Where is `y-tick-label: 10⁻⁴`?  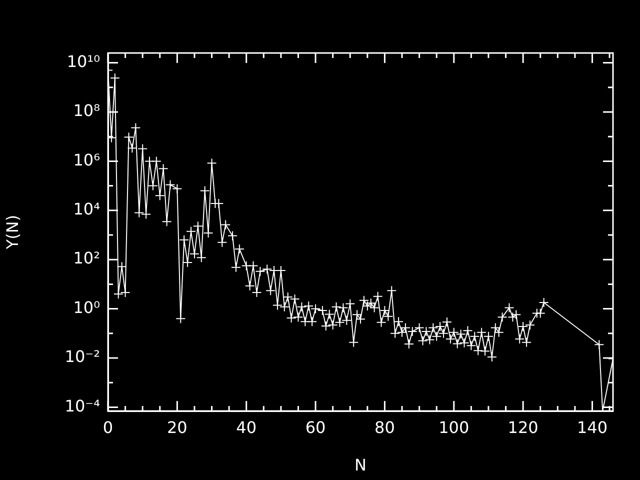
y-tick-label: 10⁻⁴ is located at coordinates (82, 406).